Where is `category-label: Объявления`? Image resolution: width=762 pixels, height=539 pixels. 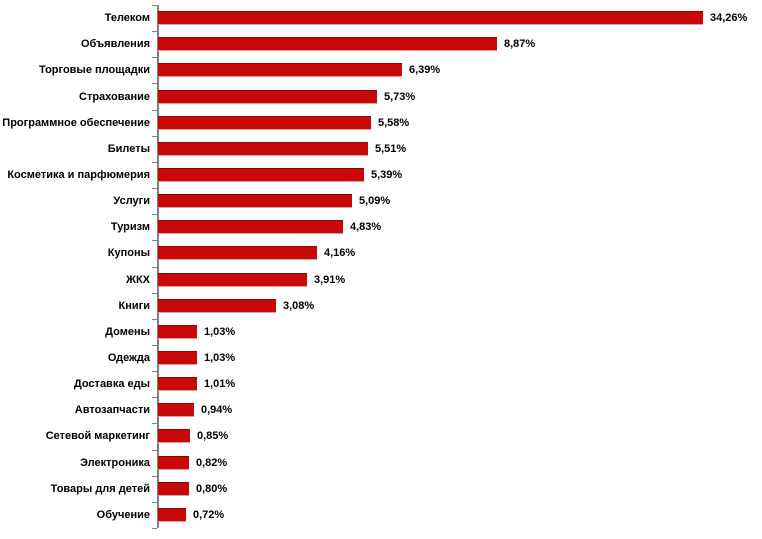
category-label: Объявления is located at coordinates (115, 44).